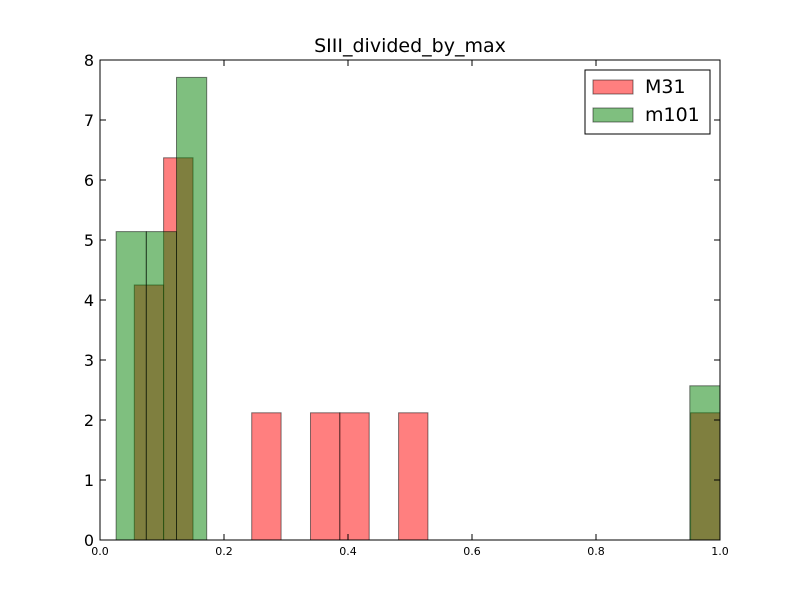 The width and height of the screenshot is (800, 600). Describe the element at coordinates (647, 102) in the screenshot. I see `legend: M31 m101` at that location.